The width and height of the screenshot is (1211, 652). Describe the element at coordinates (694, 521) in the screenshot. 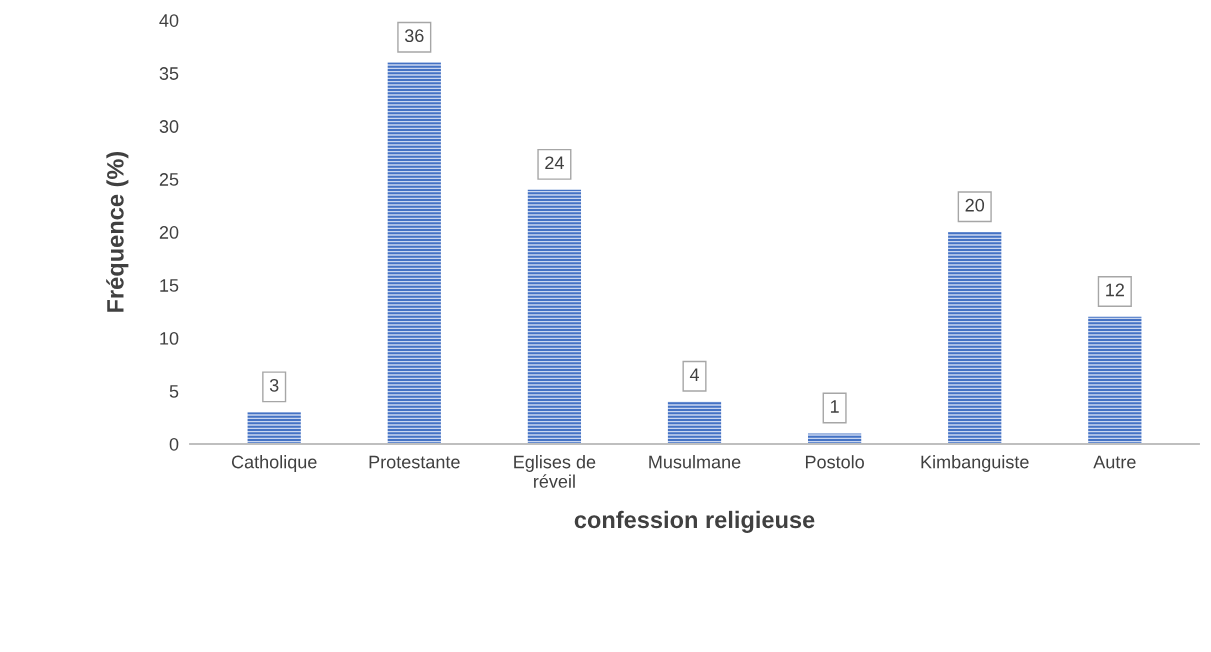

I see `x-axis-title: confession religieuse` at that location.